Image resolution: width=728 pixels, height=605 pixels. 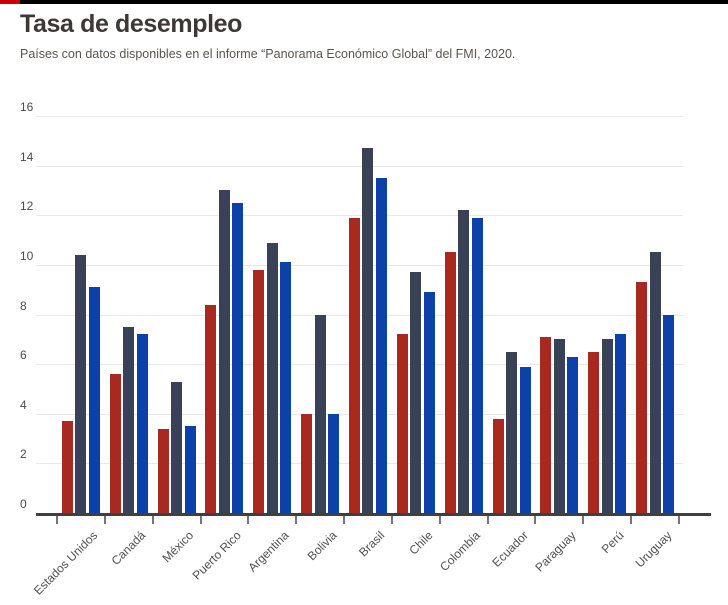 I want to click on bar-group-estados-unidos, so click(x=81, y=314).